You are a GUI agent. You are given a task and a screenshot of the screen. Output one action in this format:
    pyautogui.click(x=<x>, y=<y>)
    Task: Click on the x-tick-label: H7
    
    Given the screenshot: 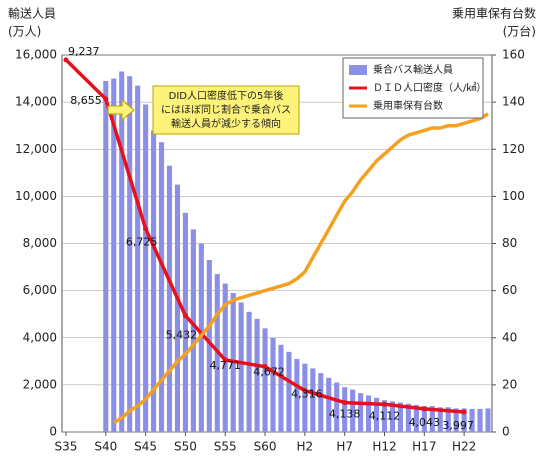 What is the action you would take?
    pyautogui.click(x=344, y=447)
    